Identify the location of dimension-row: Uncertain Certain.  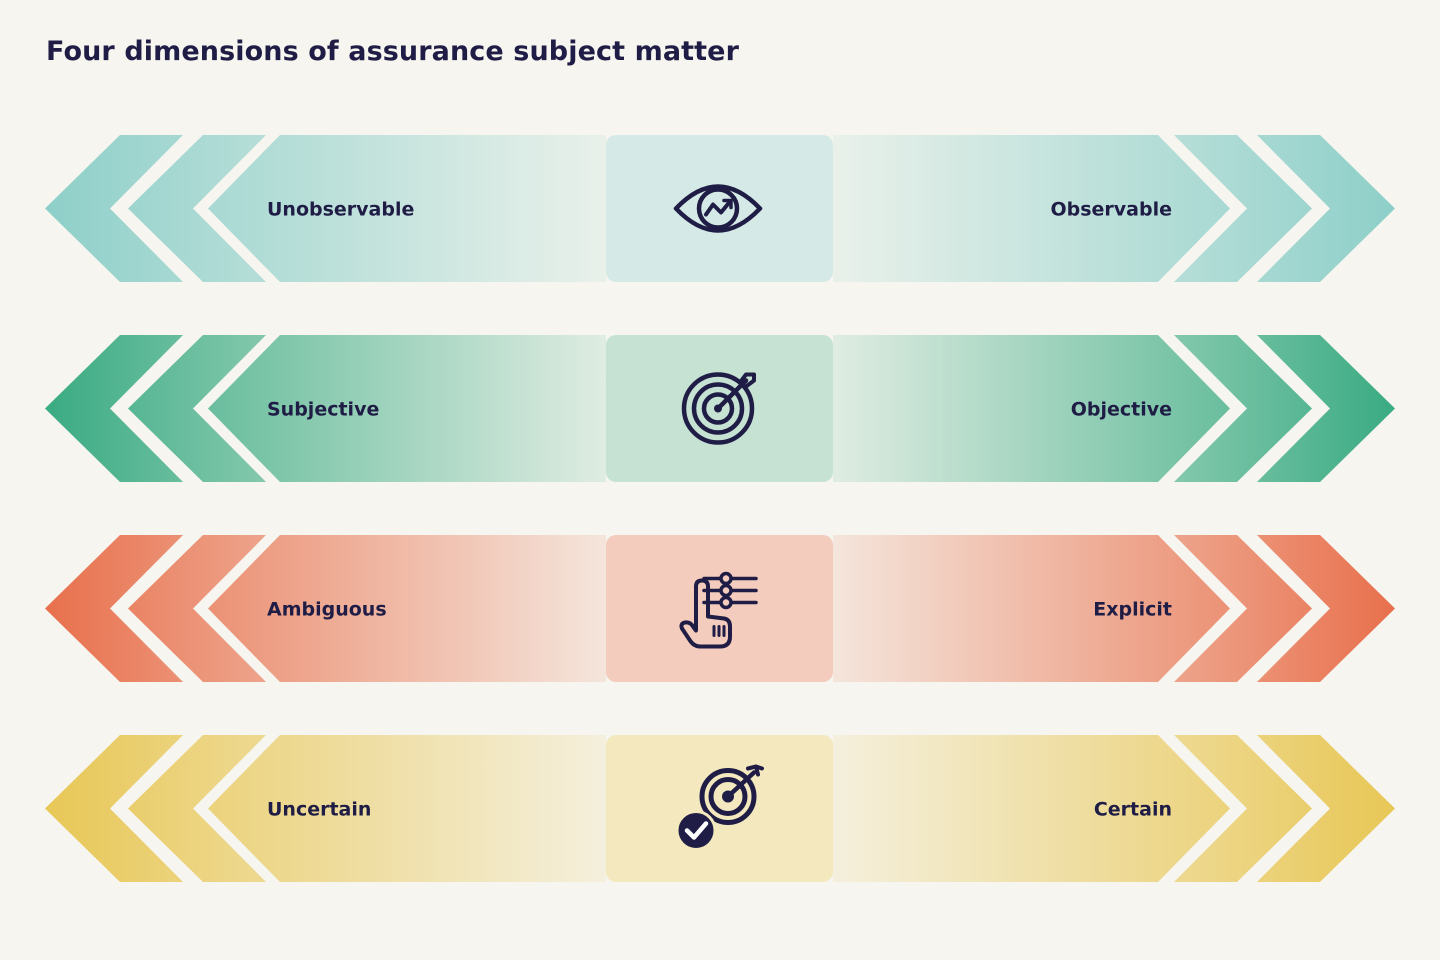
(720, 808).